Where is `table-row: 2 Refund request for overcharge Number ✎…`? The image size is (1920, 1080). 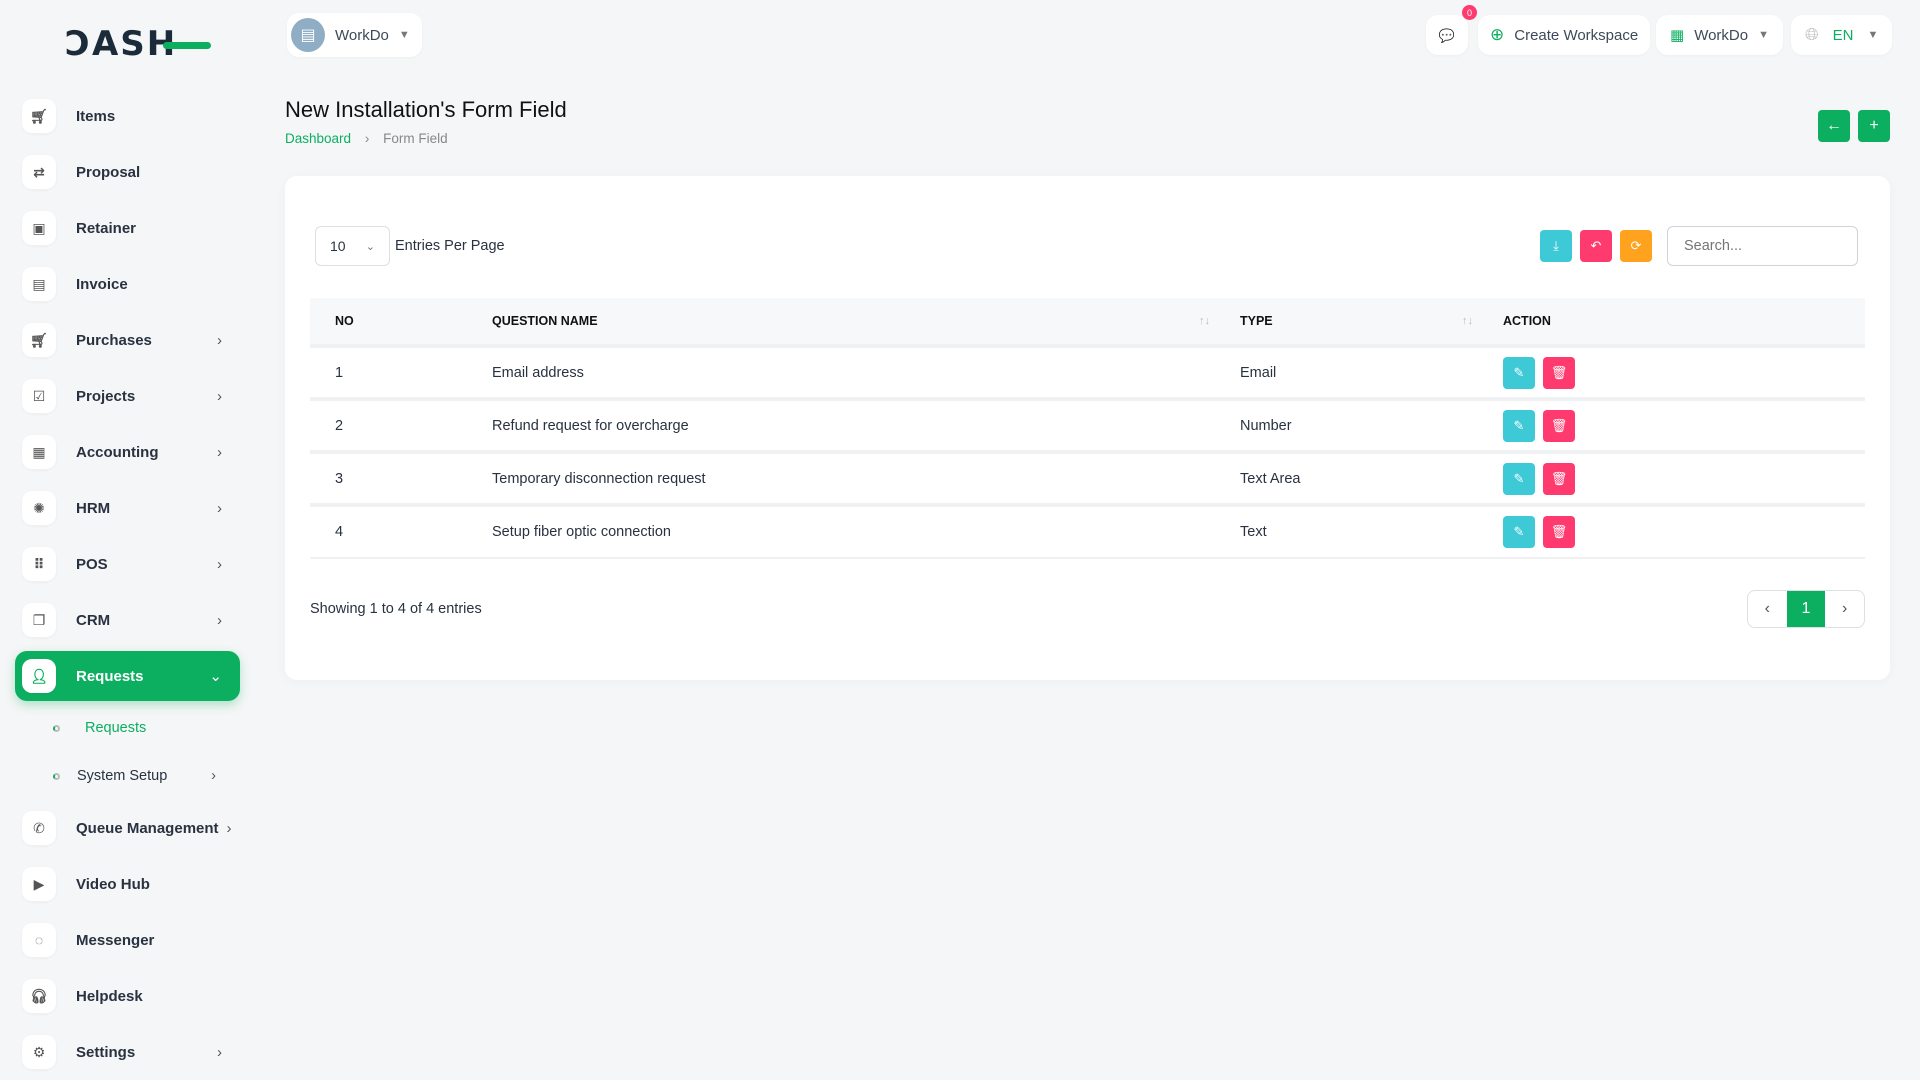
table-row: 2 Refund request for overcharge Number ✎… is located at coordinates (1087, 424).